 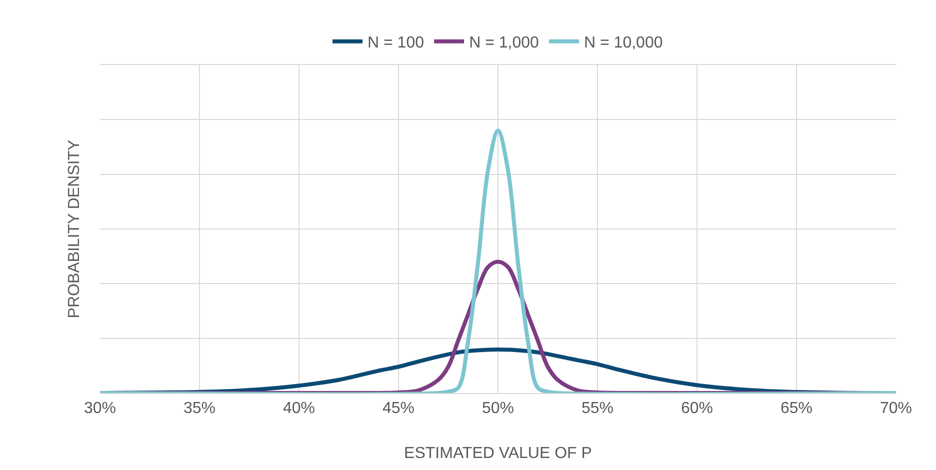 I want to click on x-tick-label: 60%, so click(x=697, y=409).